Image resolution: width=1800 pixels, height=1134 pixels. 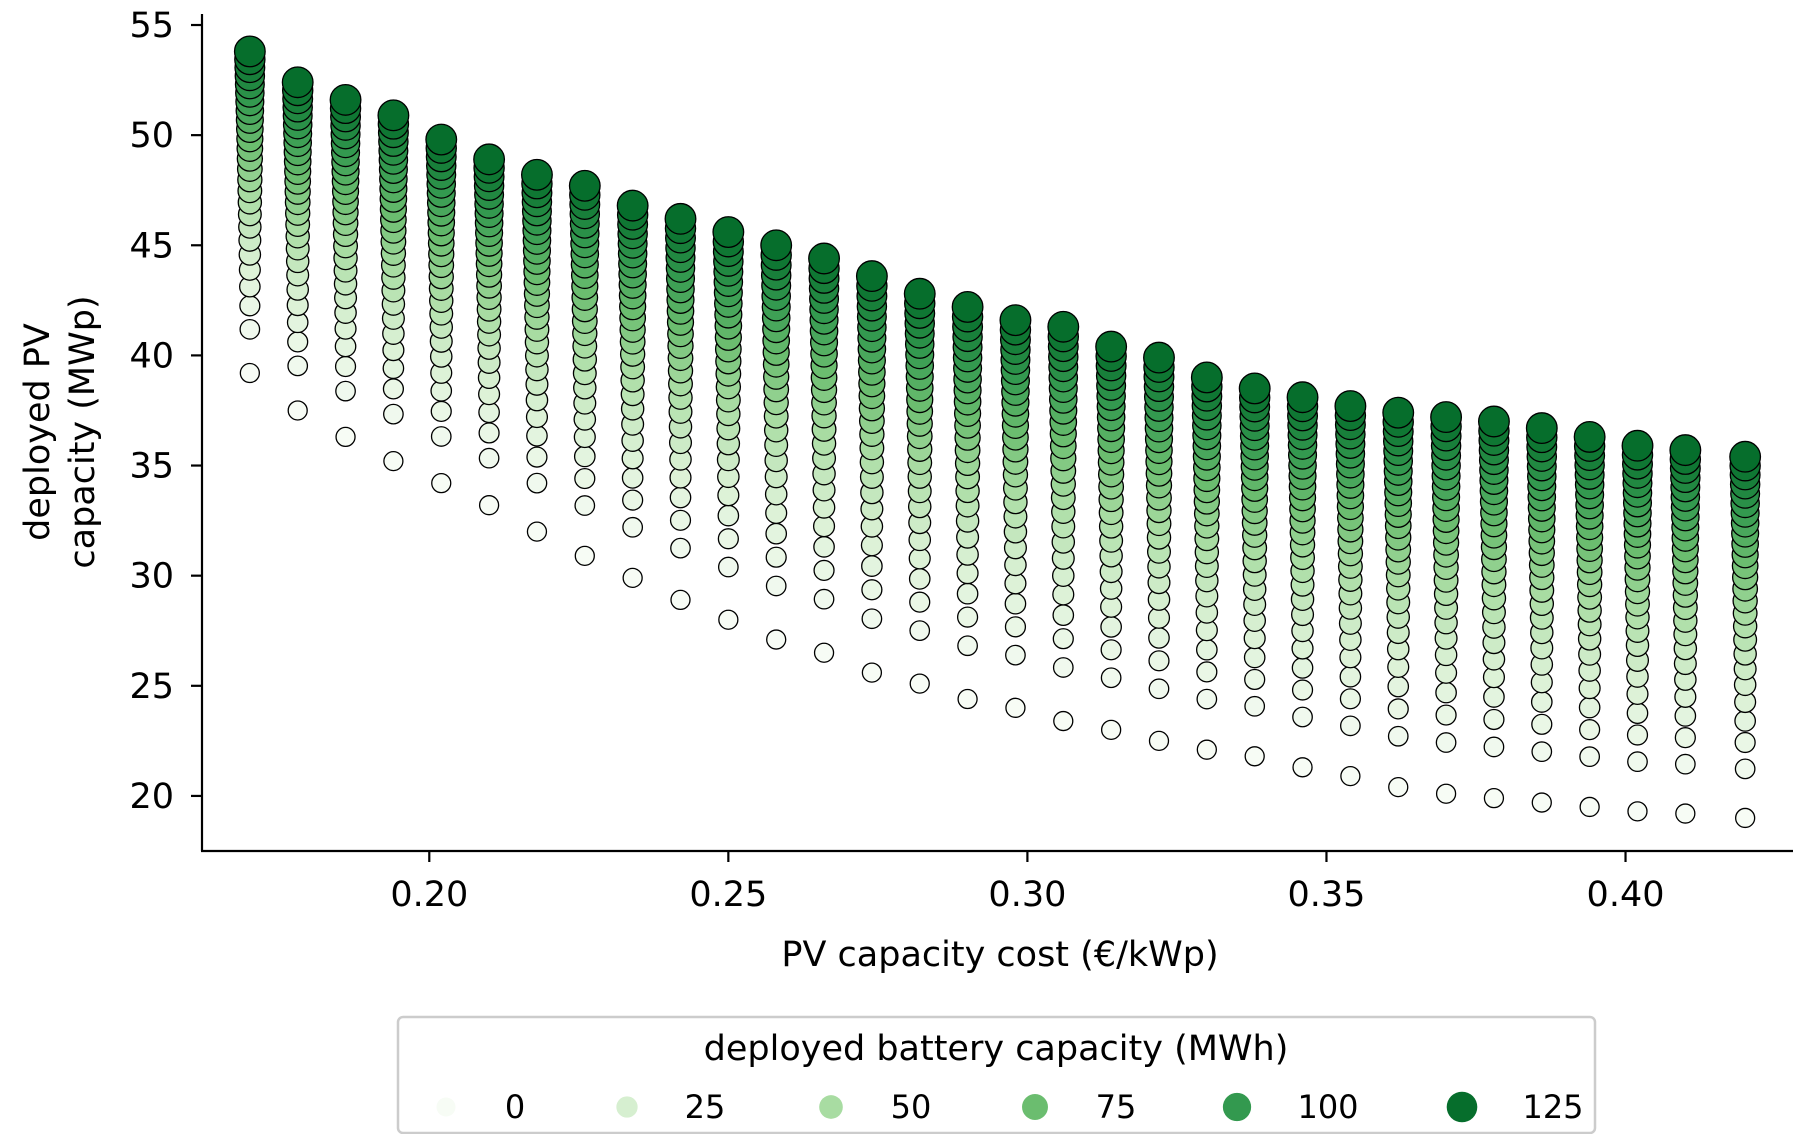 I want to click on x-tick-label: 0.40, so click(x=1626, y=895).